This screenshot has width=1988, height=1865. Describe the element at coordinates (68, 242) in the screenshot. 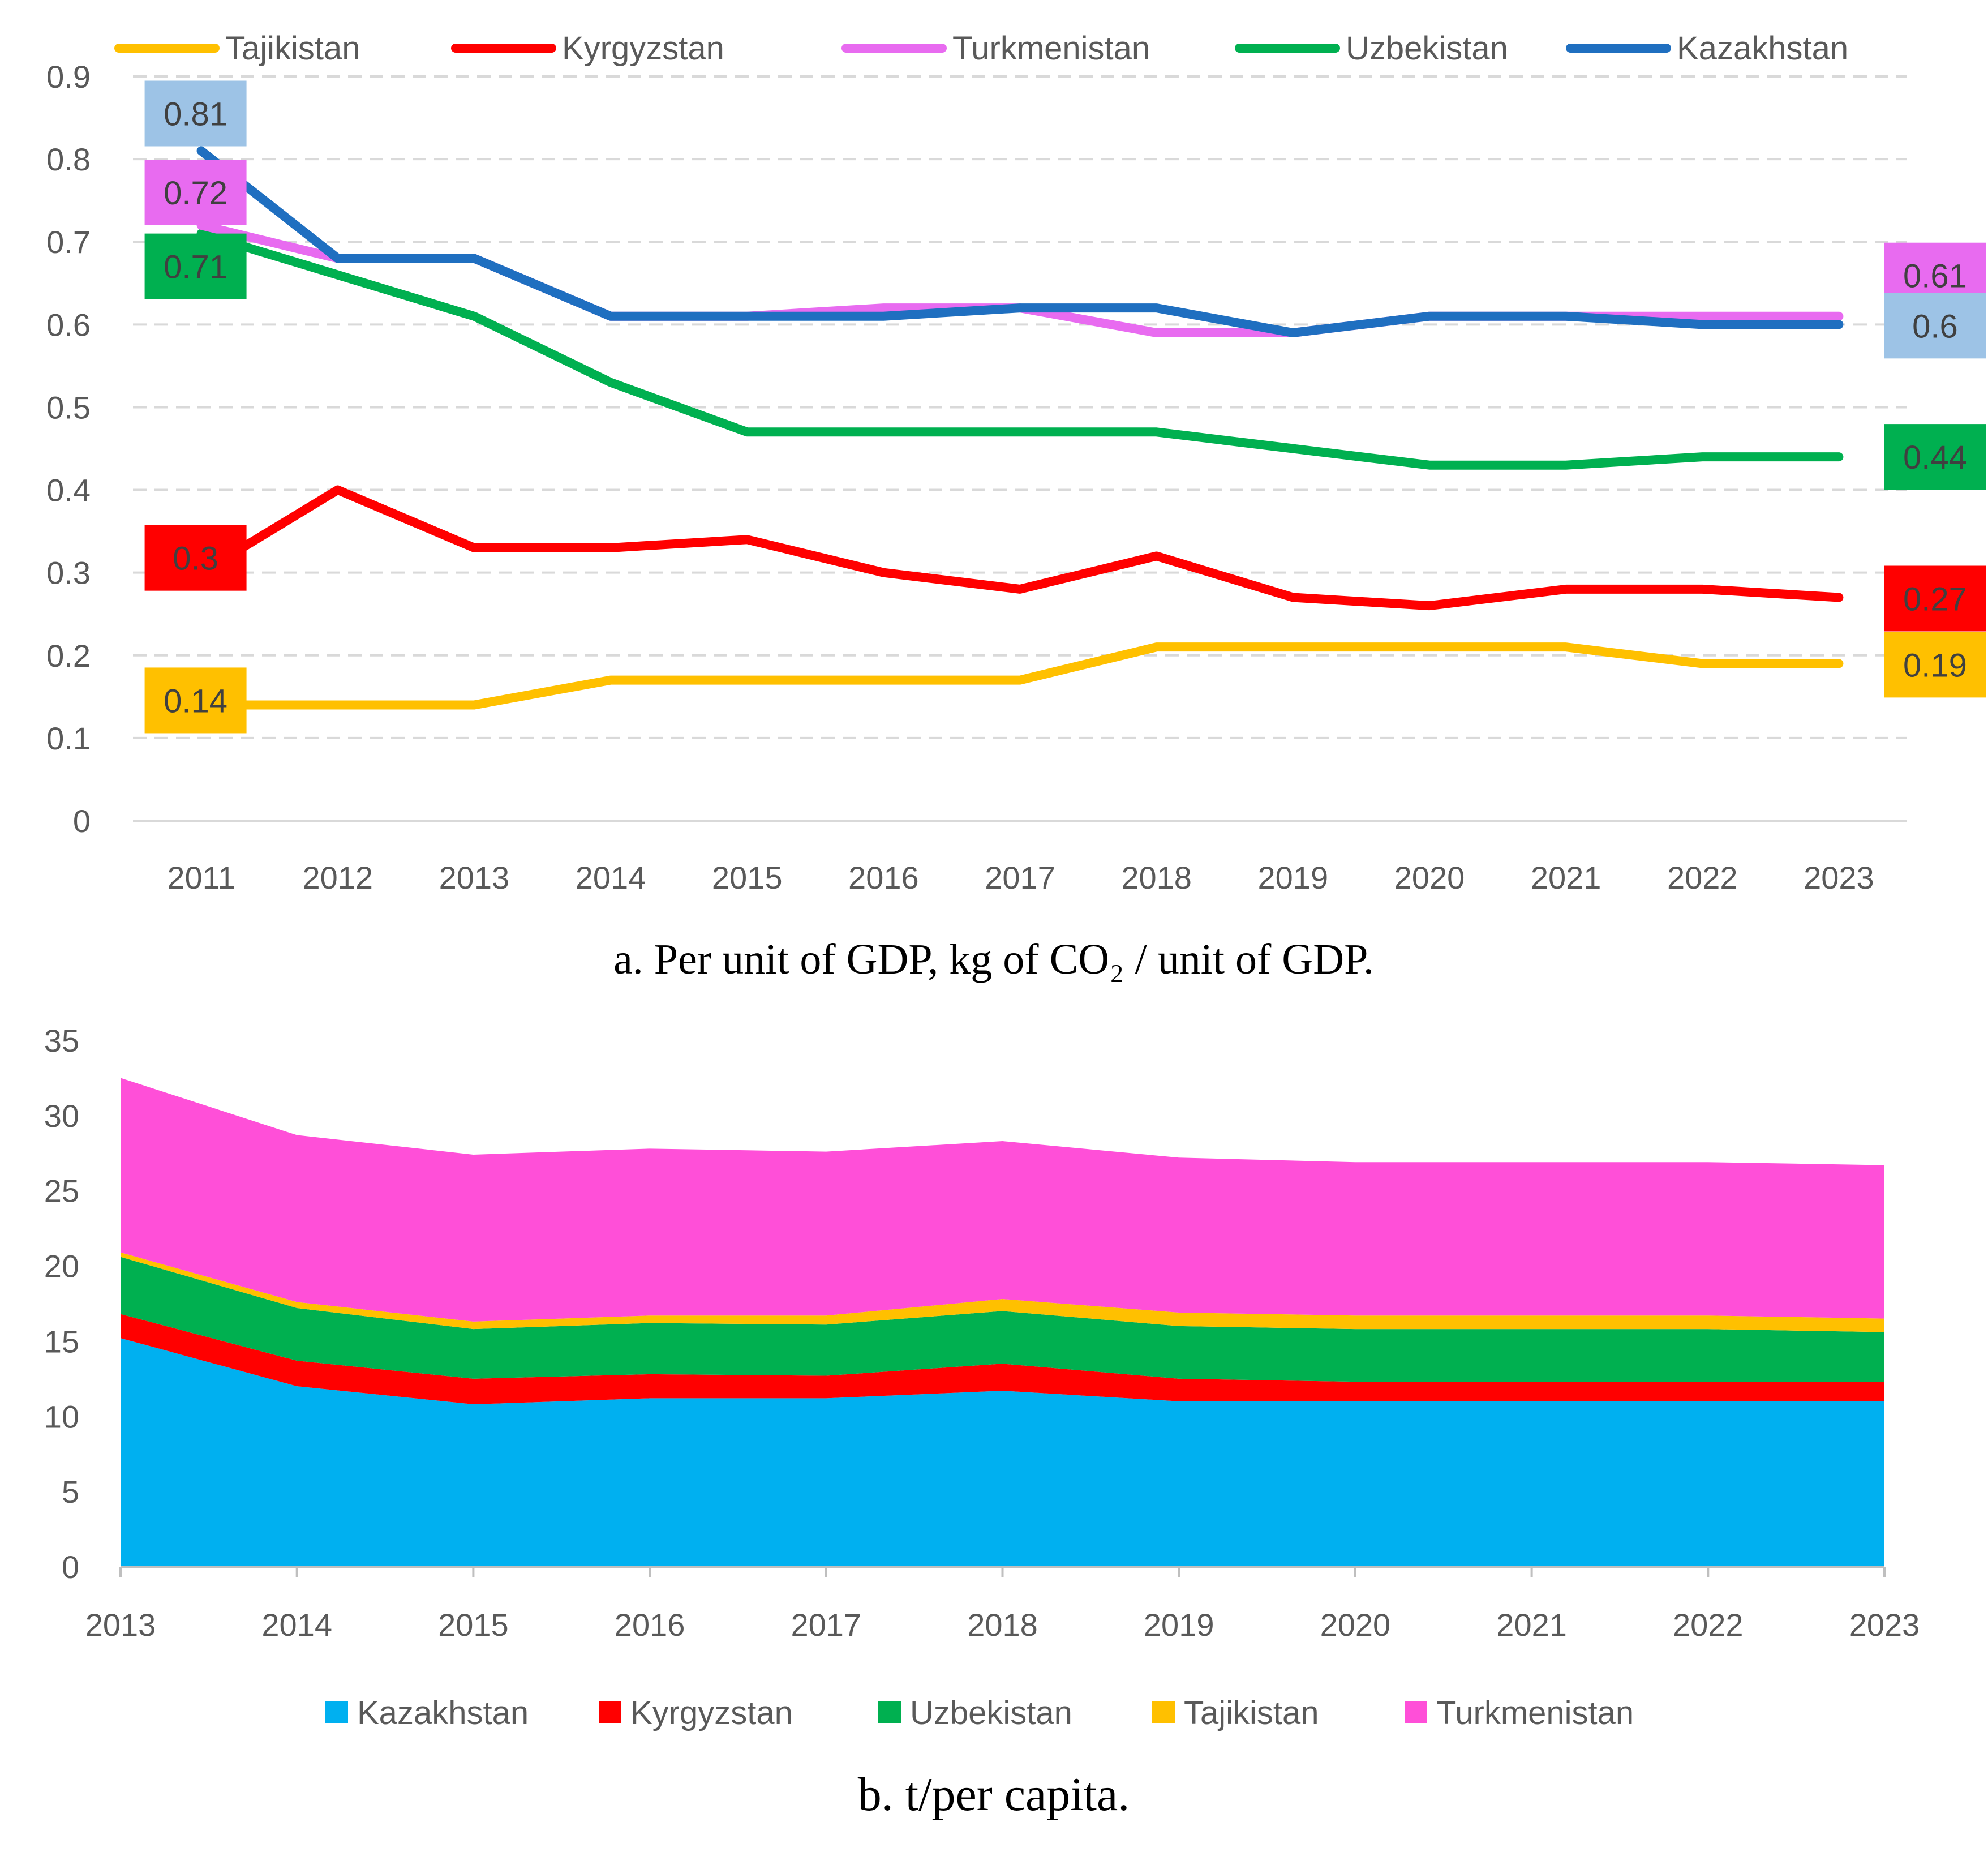

I see `chart-a-y-tick-label: 0.7` at that location.